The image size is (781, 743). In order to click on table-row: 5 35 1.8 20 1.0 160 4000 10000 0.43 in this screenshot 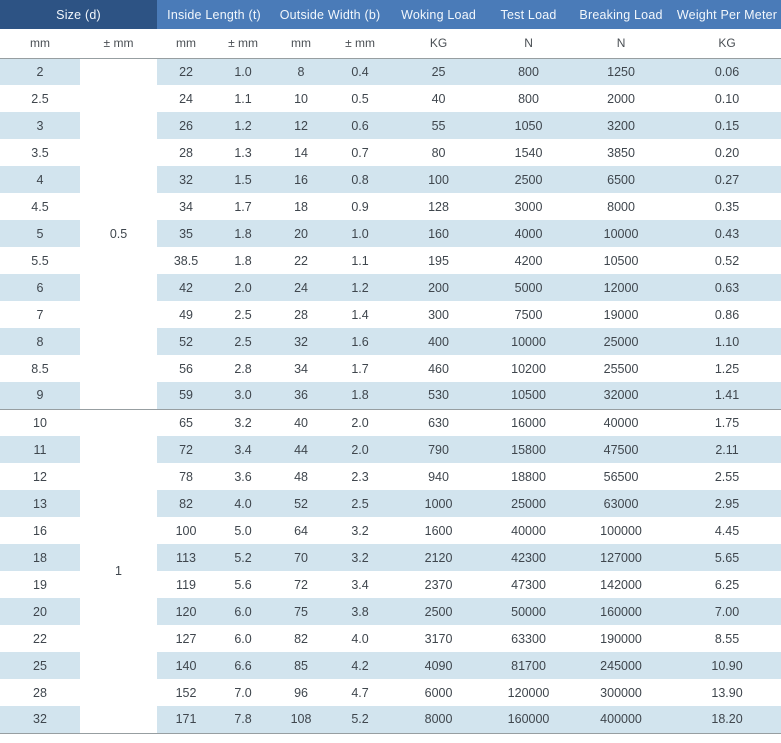, I will do `click(390, 233)`.